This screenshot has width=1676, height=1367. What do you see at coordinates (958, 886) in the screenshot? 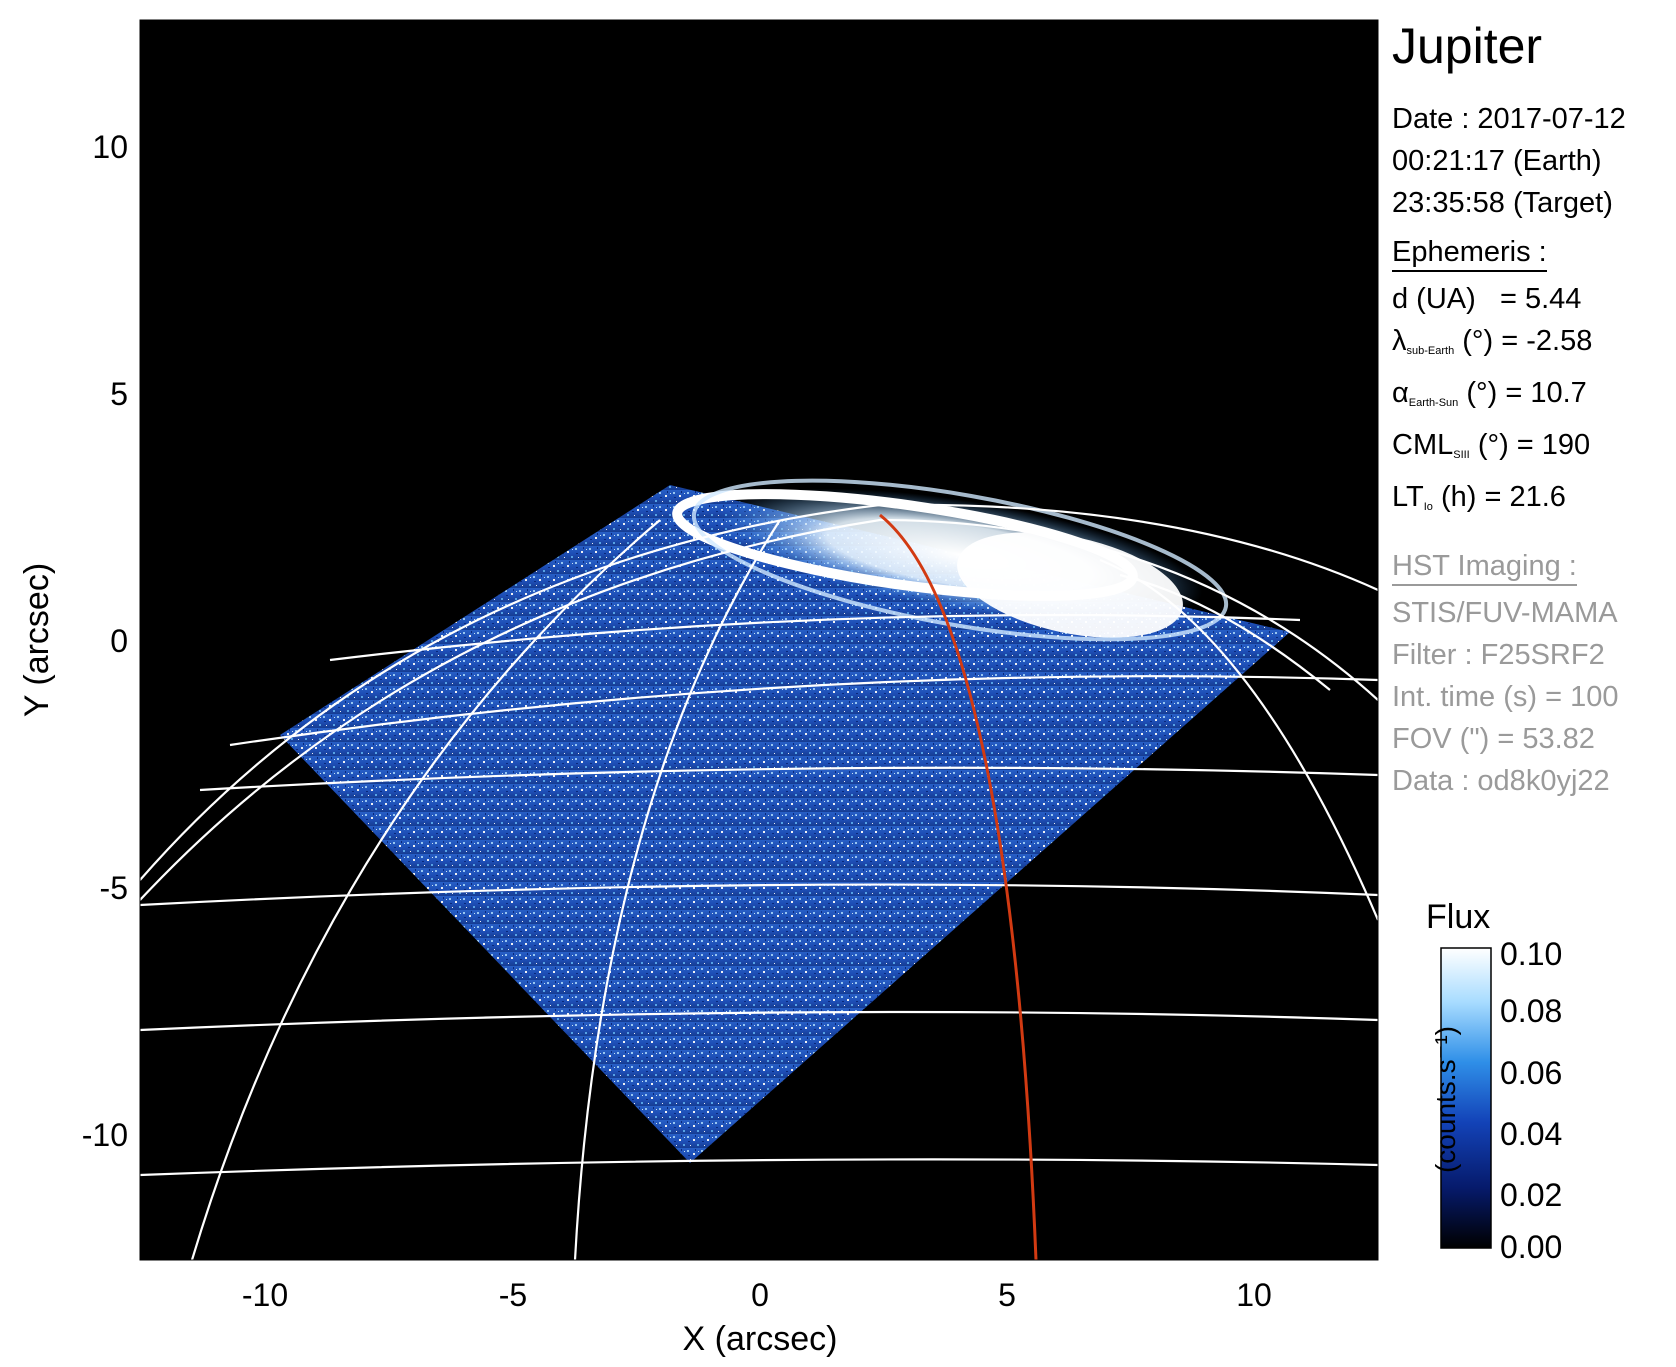
I see `io-footprint-meridian` at bounding box center [958, 886].